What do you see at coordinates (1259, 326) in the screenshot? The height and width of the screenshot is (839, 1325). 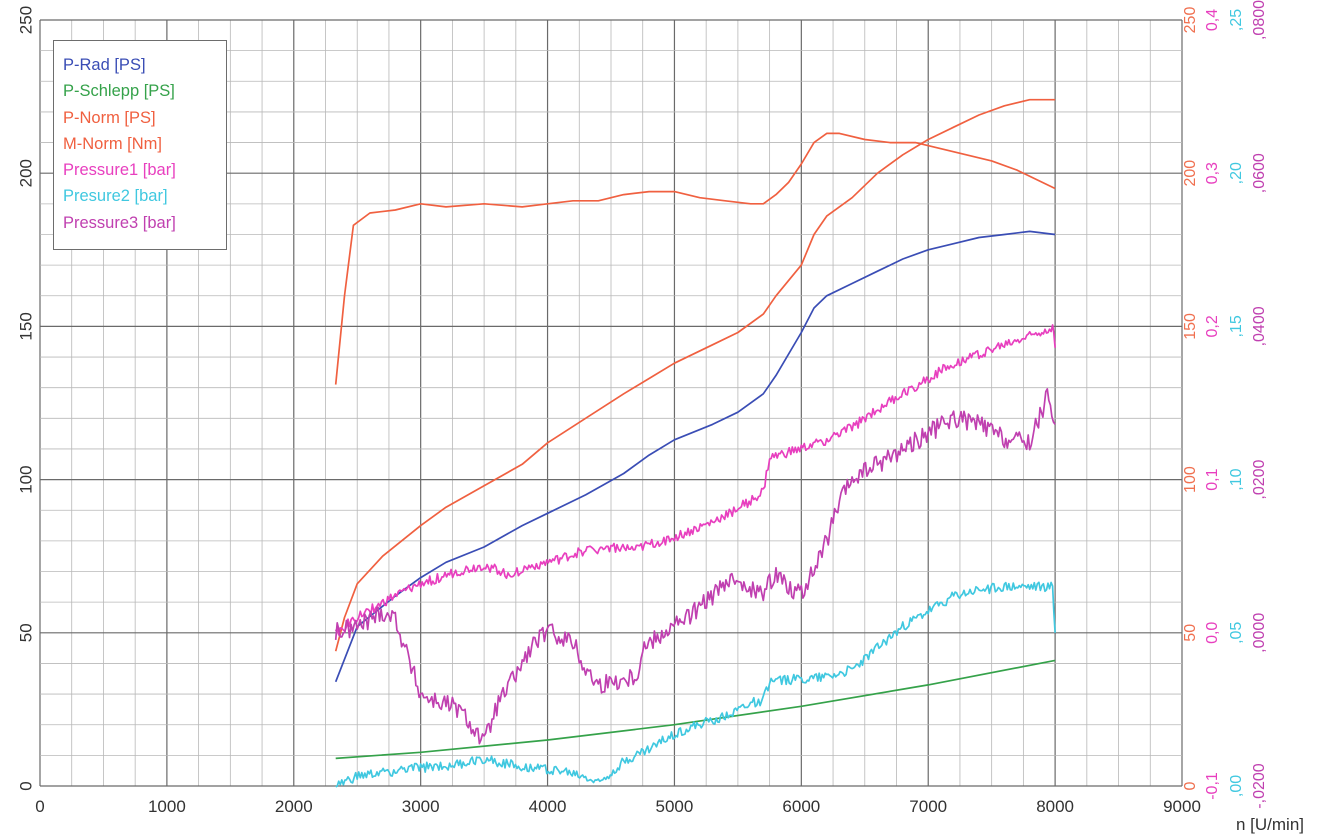 I see `y-tick-label-right: ,0400` at bounding box center [1259, 326].